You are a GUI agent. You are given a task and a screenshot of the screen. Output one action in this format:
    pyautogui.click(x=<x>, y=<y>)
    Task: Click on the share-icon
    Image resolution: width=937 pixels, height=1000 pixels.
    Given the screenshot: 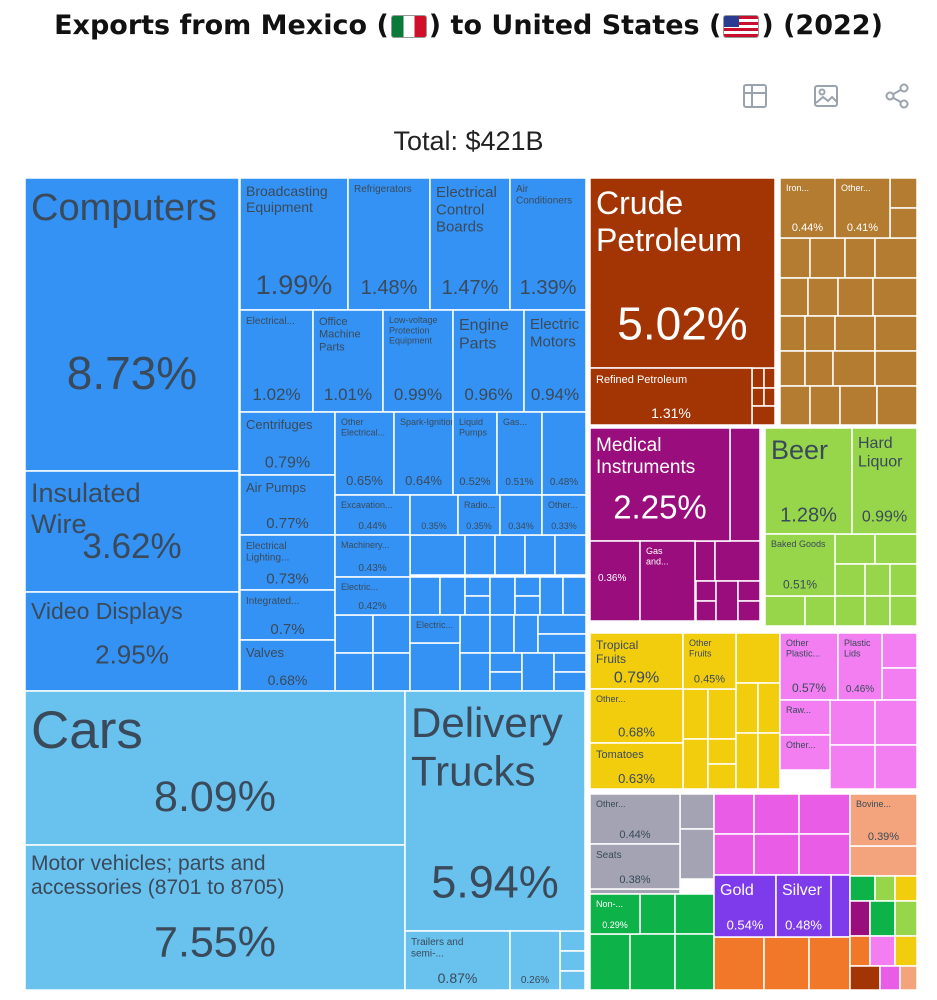 What is the action you would take?
    pyautogui.click(x=897, y=96)
    